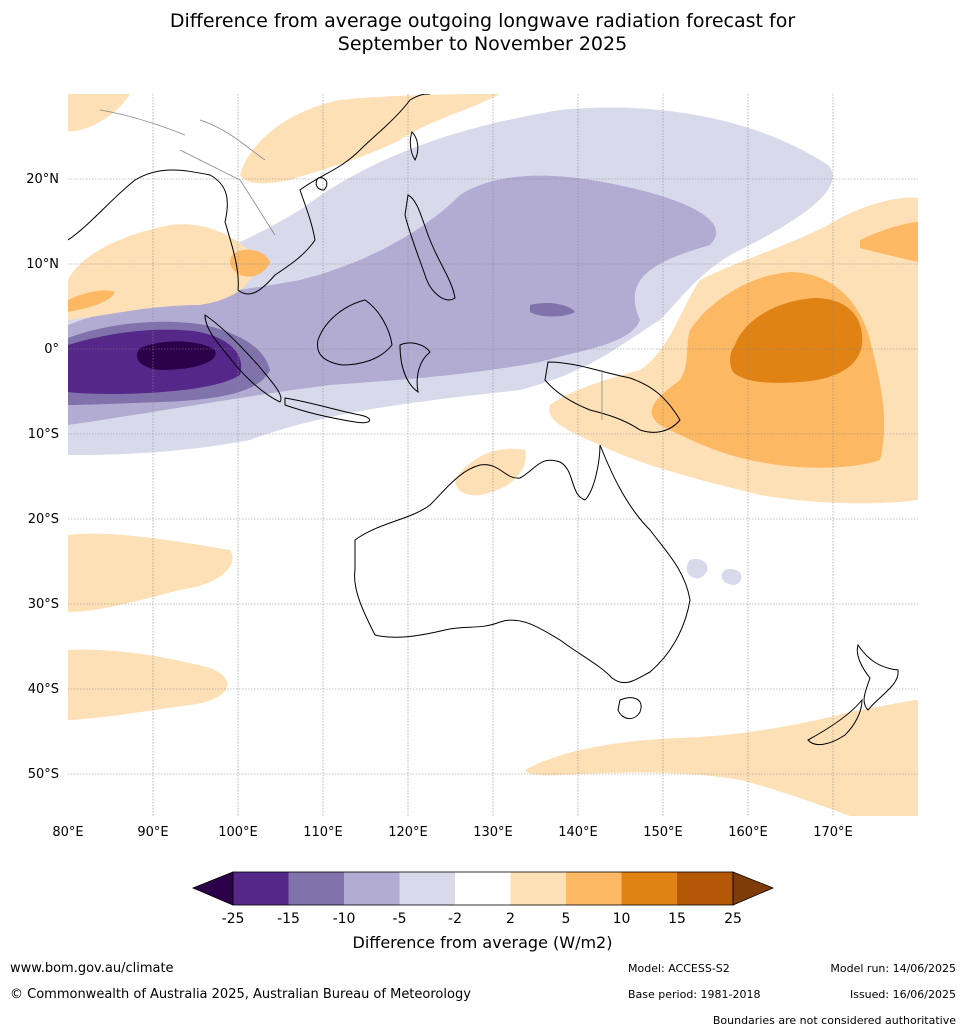 This screenshot has width=965, height=1035. What do you see at coordinates (721, 758) in the screenshot?
I see `anomaly-region-2-to-5-southern-ocean-east` at bounding box center [721, 758].